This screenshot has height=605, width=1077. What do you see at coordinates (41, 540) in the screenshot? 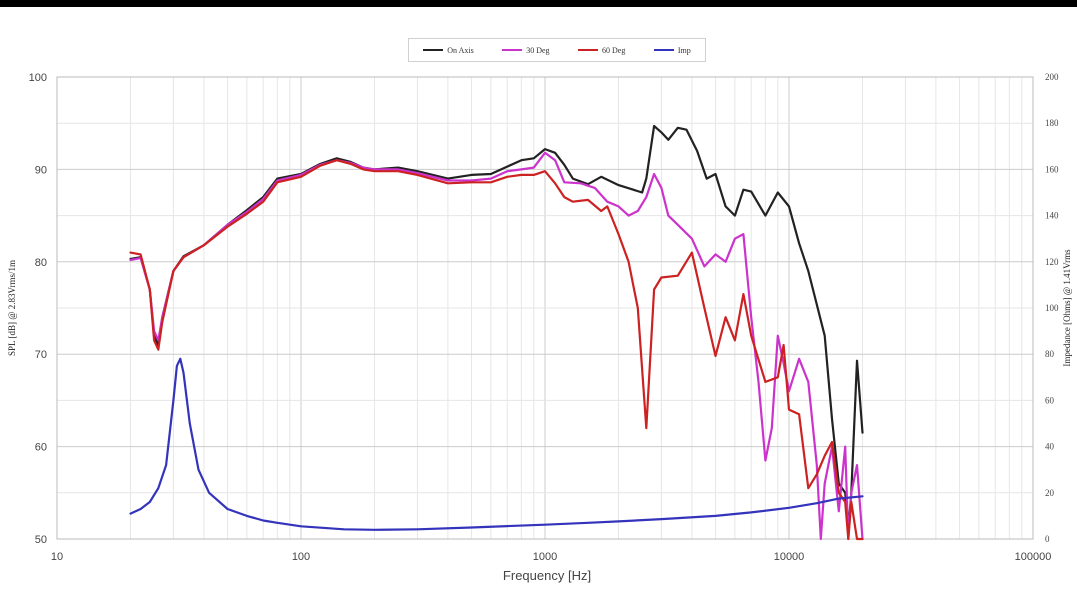
I see `y-tick-label: 50` at bounding box center [41, 540].